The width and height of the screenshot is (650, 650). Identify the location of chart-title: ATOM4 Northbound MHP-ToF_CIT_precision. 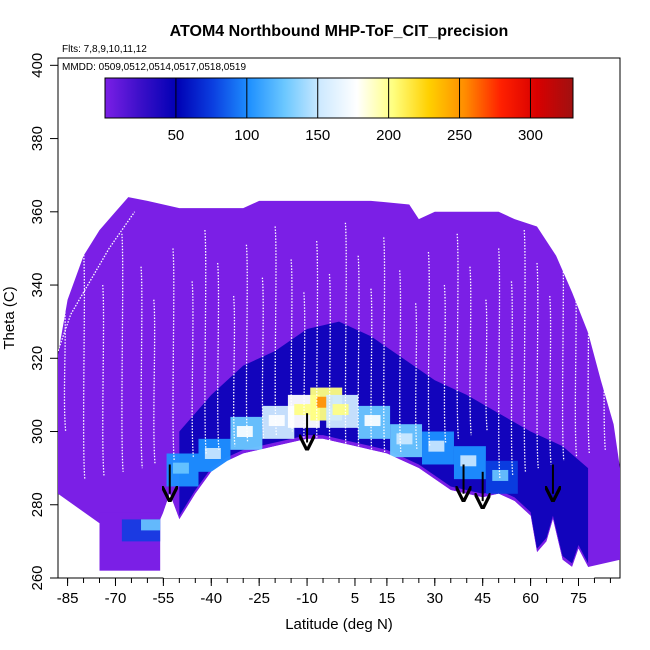
(339, 31).